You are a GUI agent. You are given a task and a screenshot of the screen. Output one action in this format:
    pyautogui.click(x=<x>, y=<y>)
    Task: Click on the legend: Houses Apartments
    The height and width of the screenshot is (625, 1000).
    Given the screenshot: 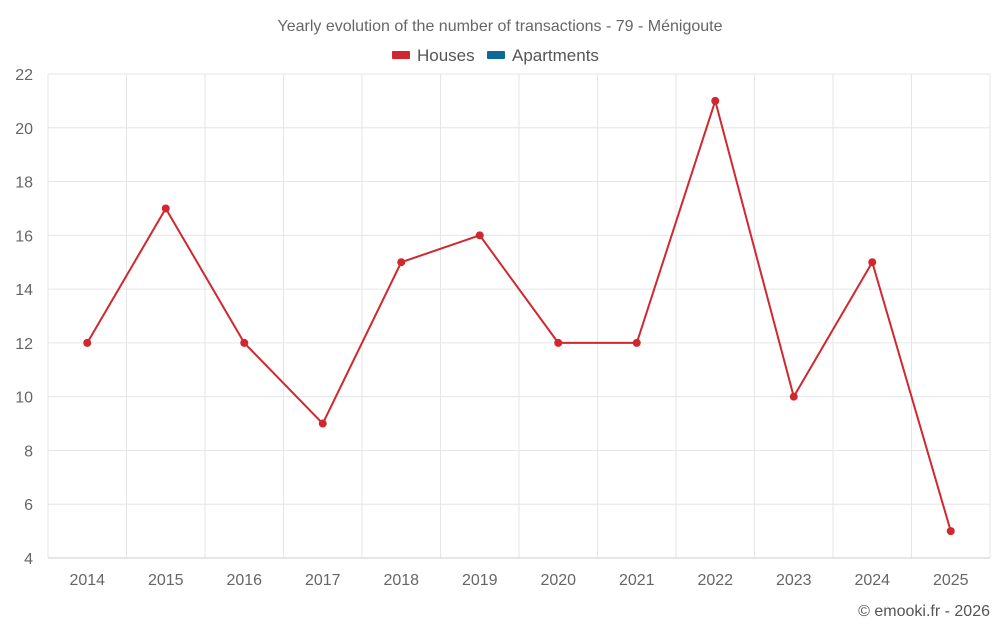 What is the action you would take?
    pyautogui.click(x=495, y=55)
    